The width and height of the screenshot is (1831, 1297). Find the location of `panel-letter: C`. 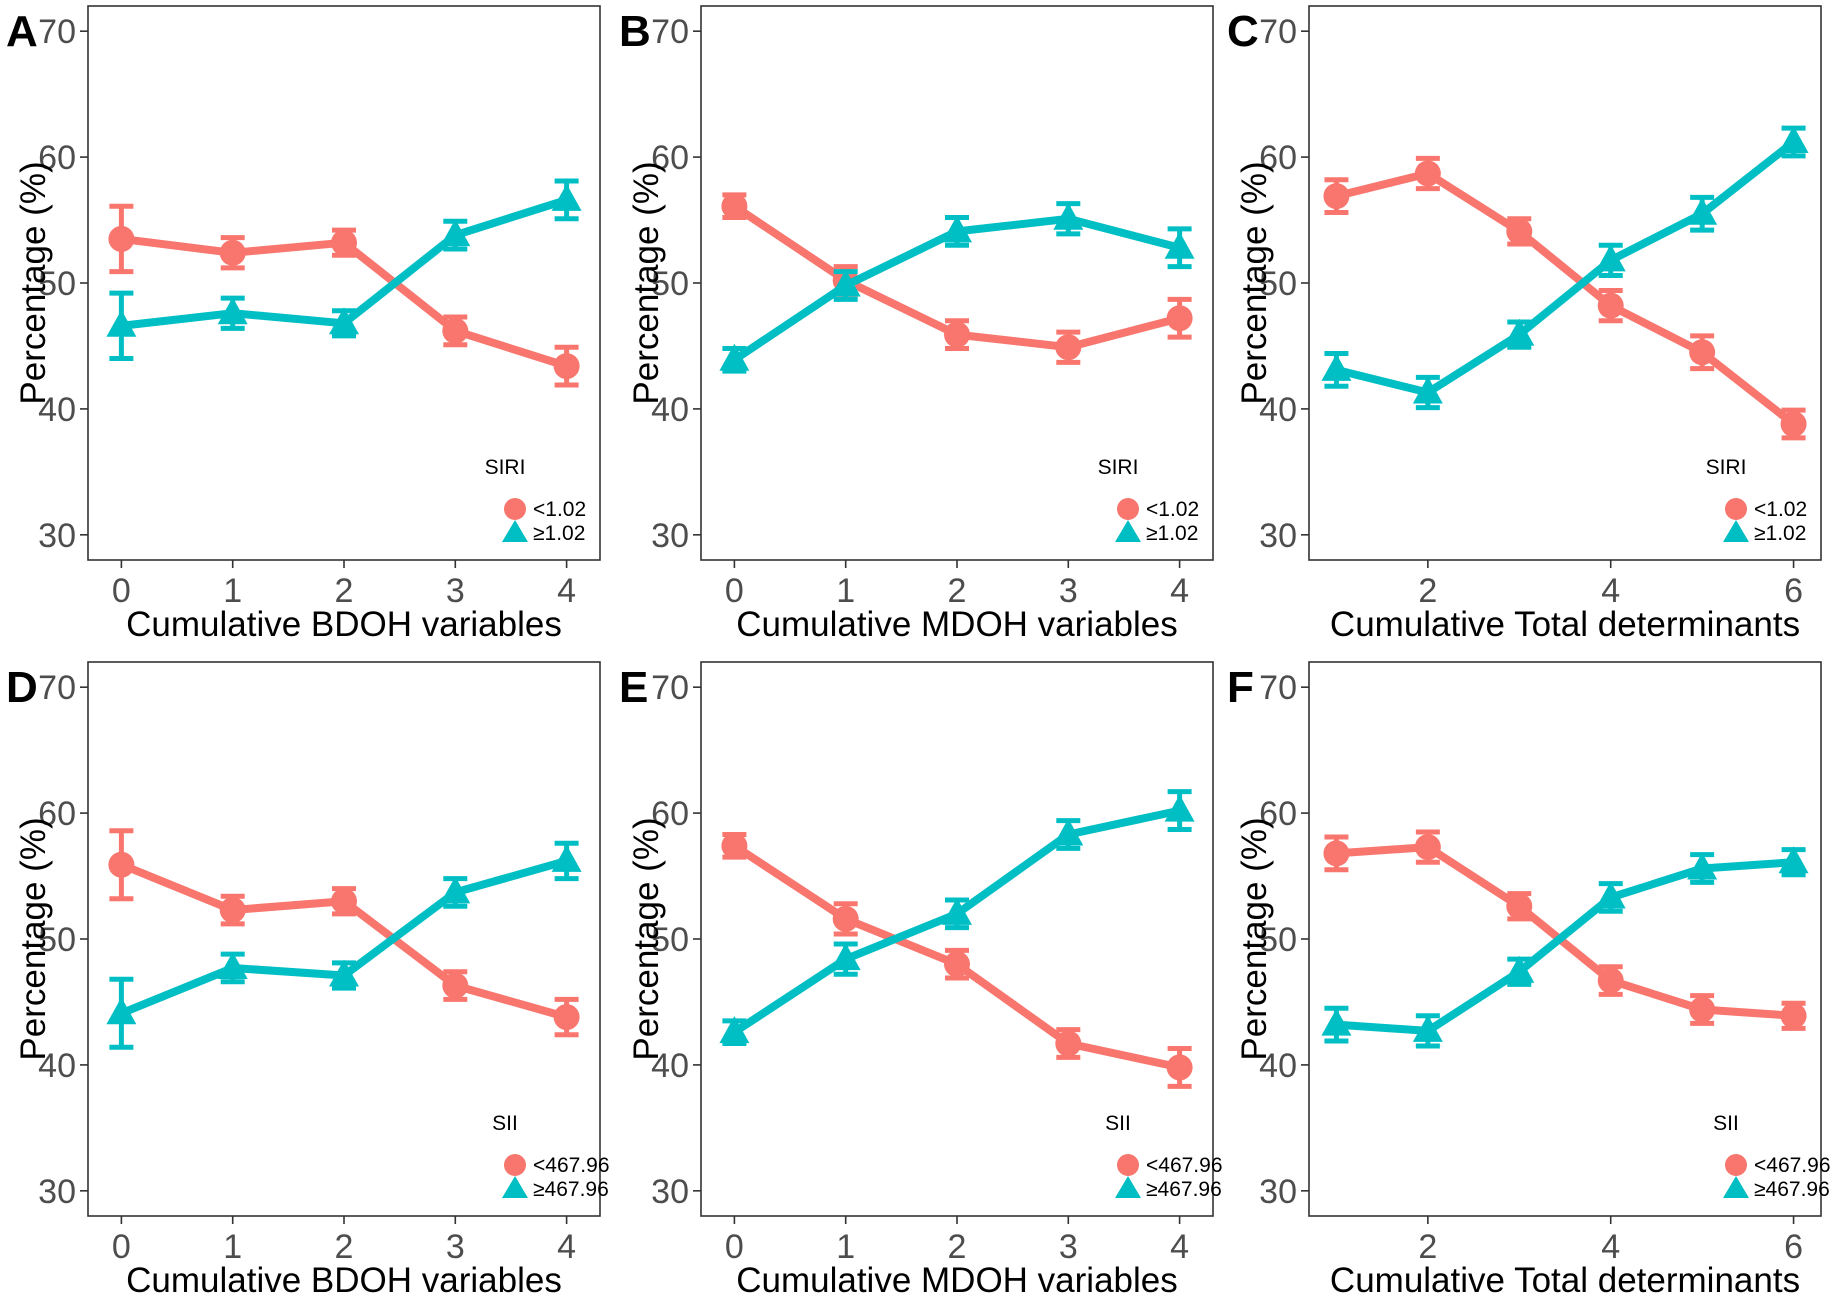

panel-letter: C is located at coordinates (1243, 31).